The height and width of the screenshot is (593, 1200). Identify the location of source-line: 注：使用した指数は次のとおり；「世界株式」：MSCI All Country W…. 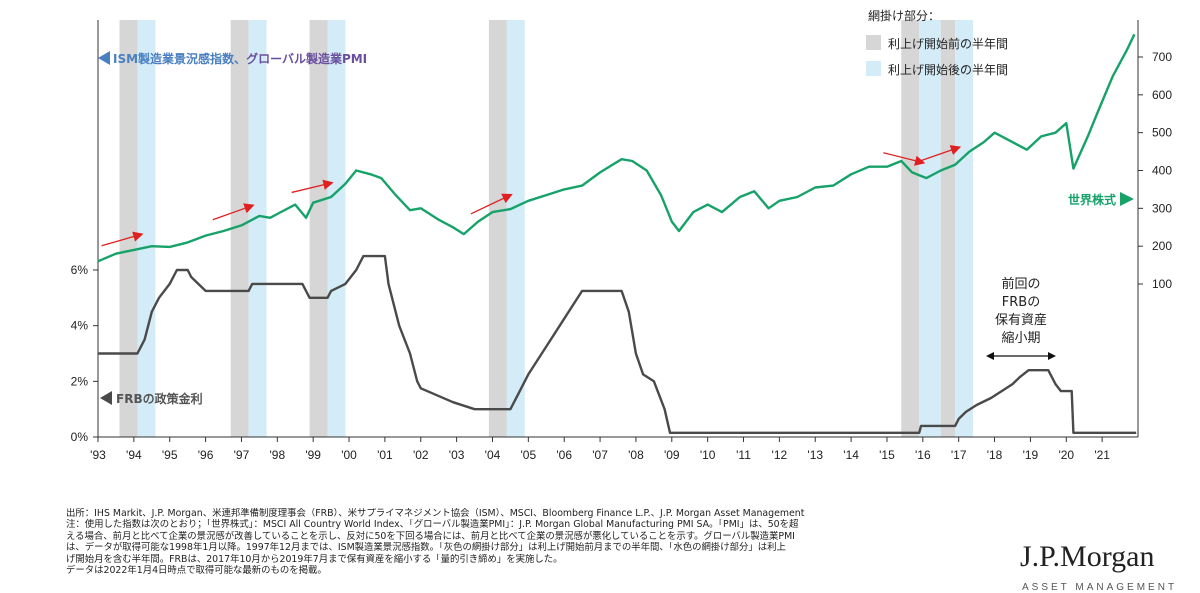
(432, 525).